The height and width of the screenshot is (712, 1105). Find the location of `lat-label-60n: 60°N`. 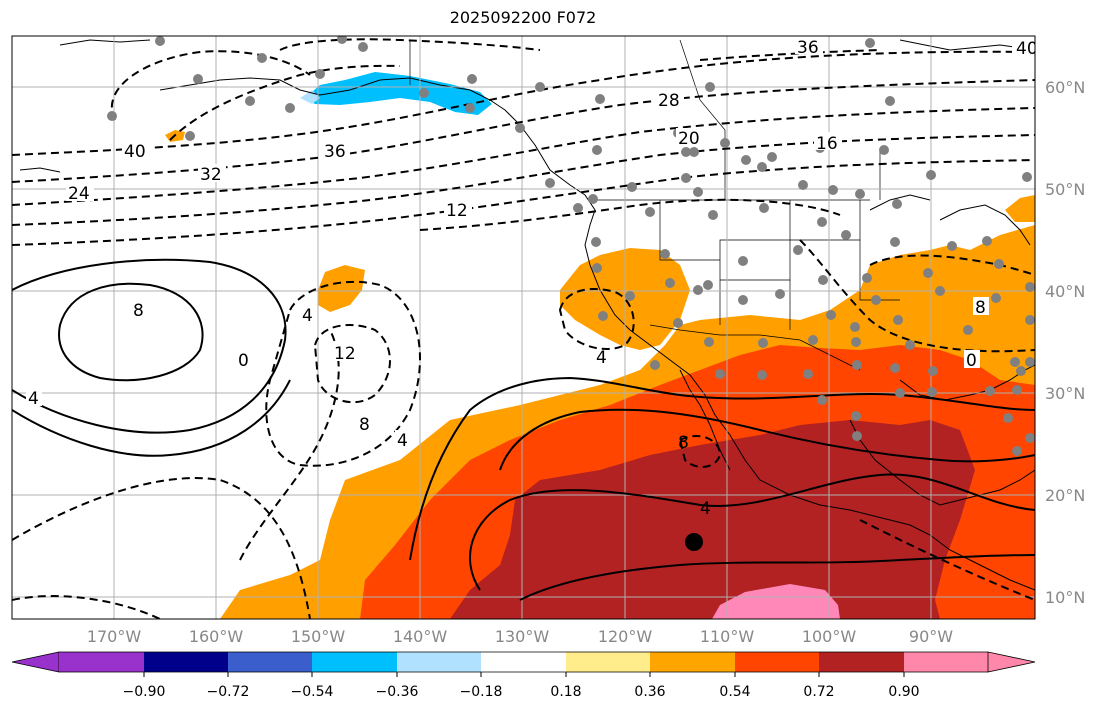

lat-label-60n: 60°N is located at coordinates (1065, 87).